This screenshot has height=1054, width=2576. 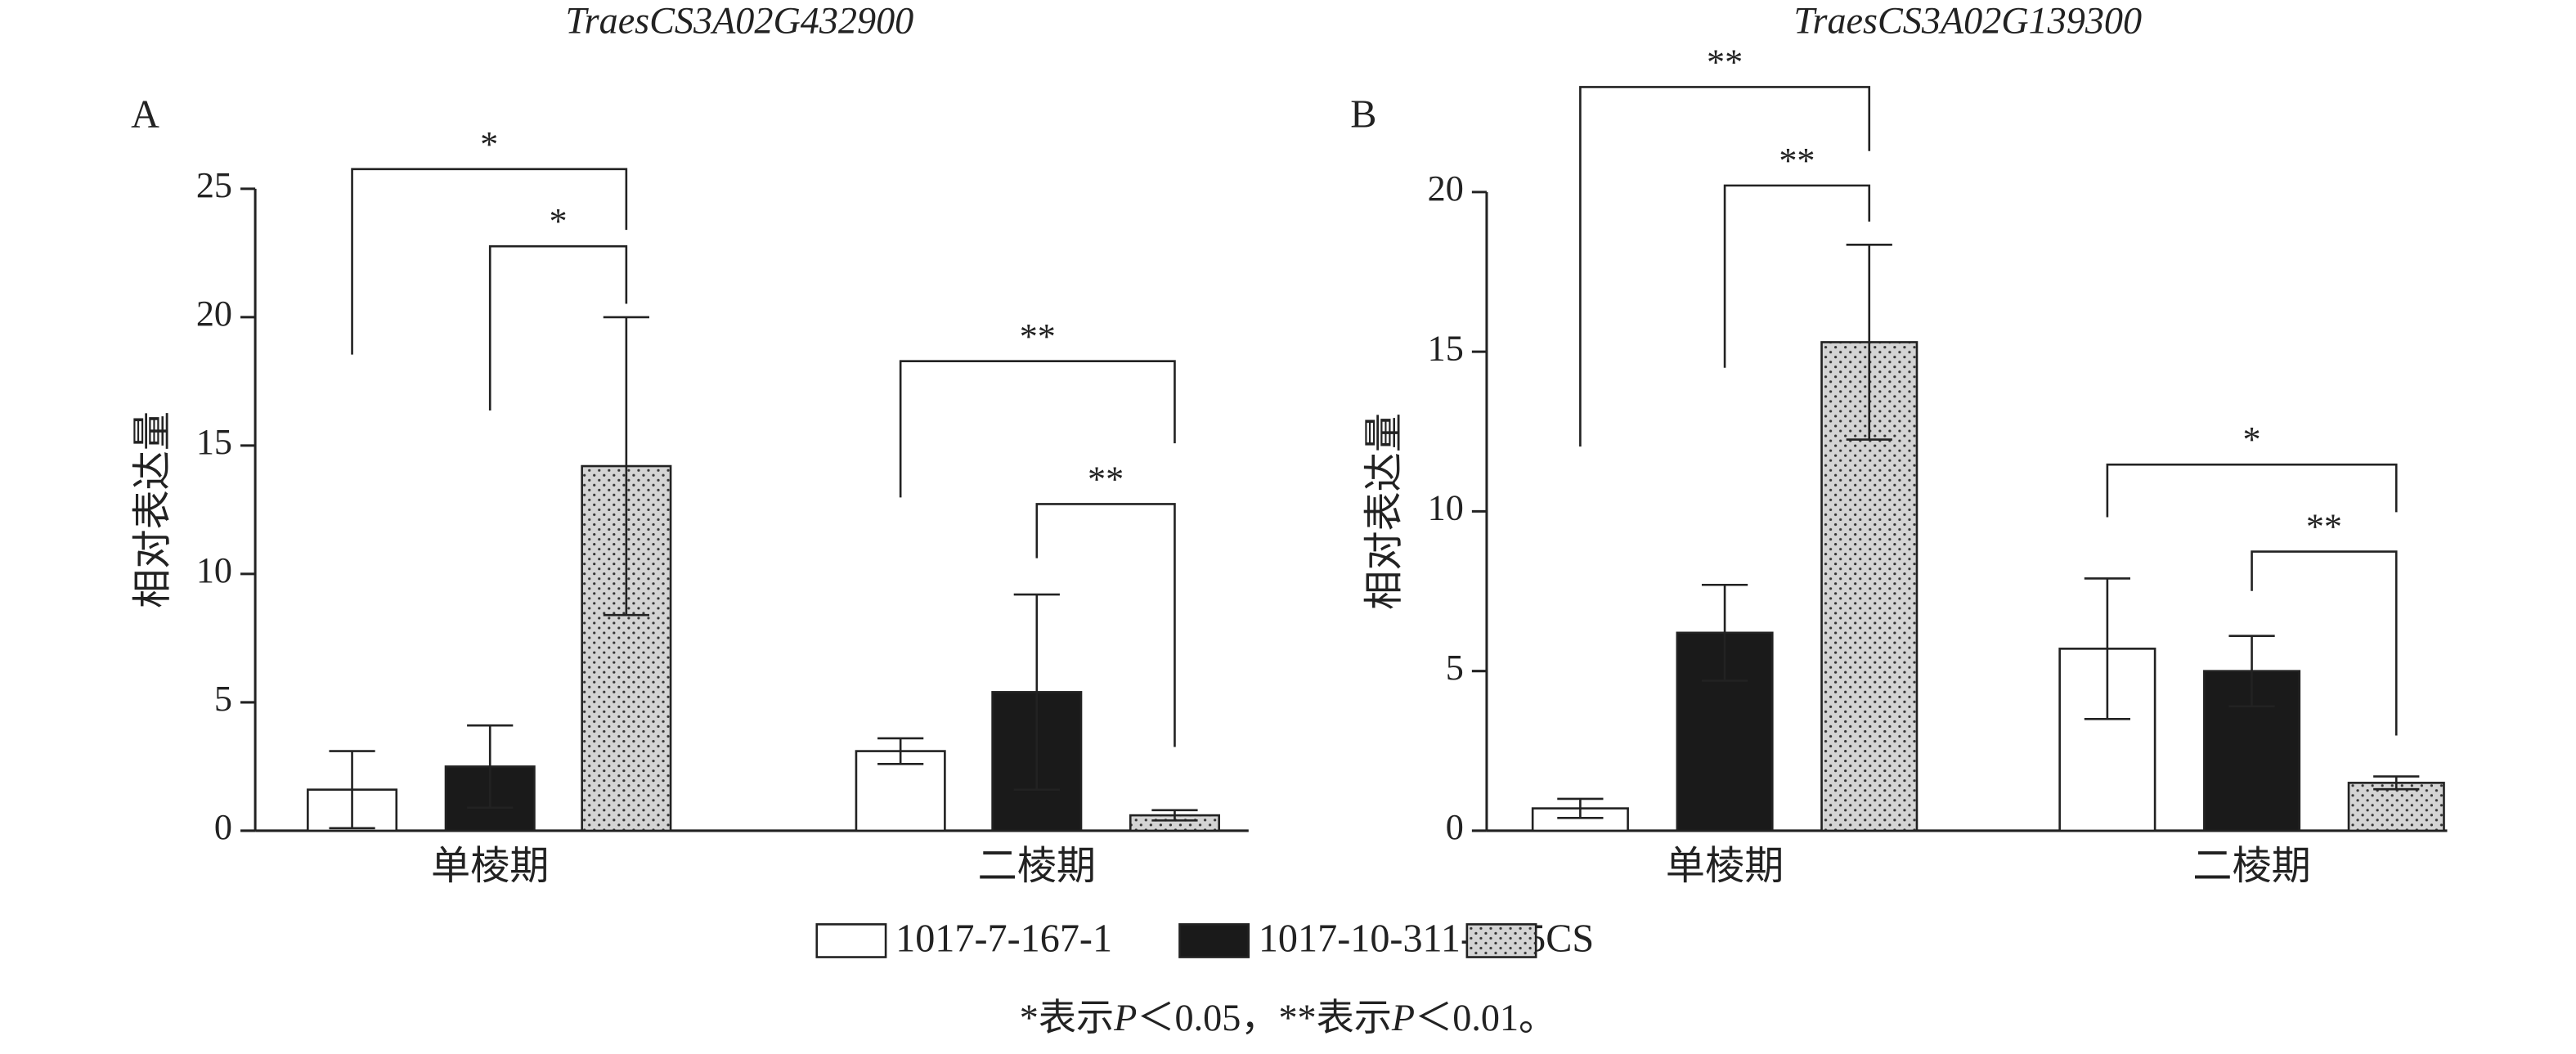 I want to click on legend-label: 1017-7-167-1, so click(x=1003, y=939).